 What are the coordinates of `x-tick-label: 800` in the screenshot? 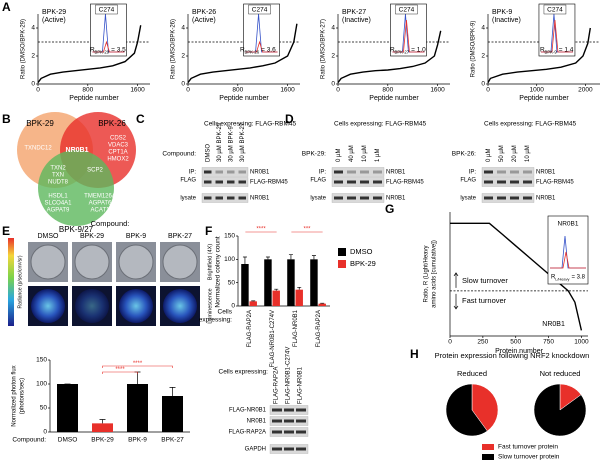 It's located at (87, 90).